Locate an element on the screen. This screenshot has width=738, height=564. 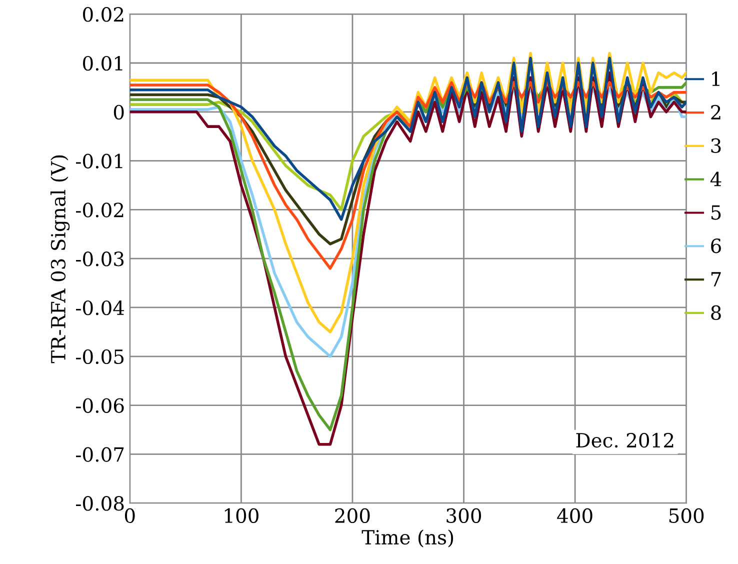
legend-label: 5 is located at coordinates (716, 212).